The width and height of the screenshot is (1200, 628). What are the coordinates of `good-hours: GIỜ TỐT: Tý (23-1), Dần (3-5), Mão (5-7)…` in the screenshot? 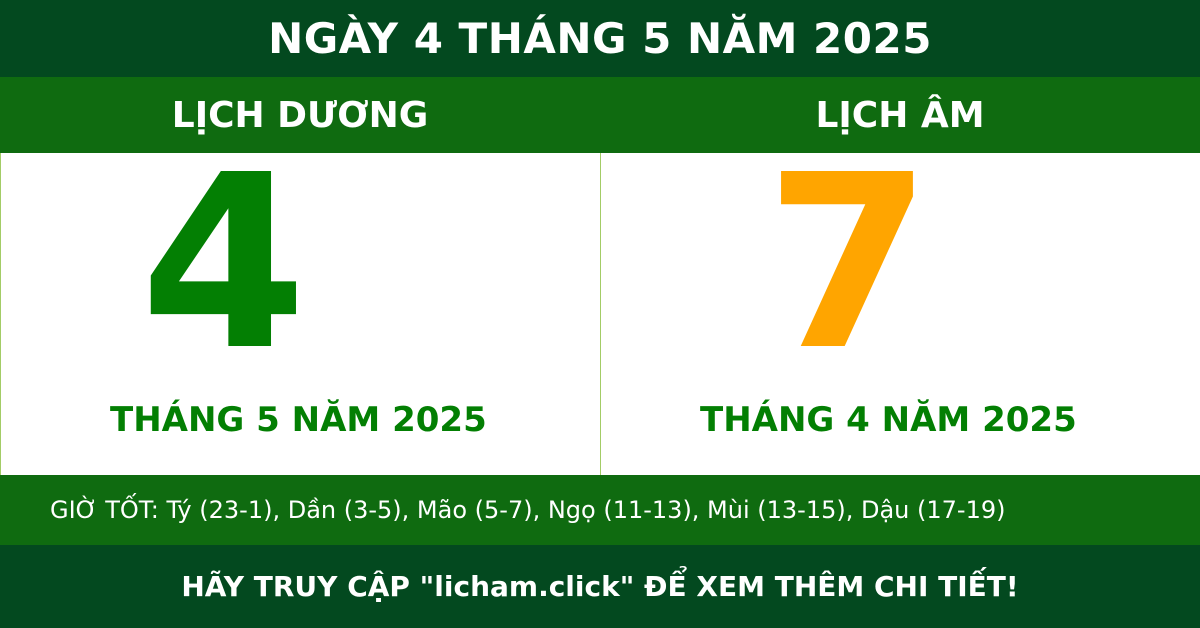 It's located at (600, 510).